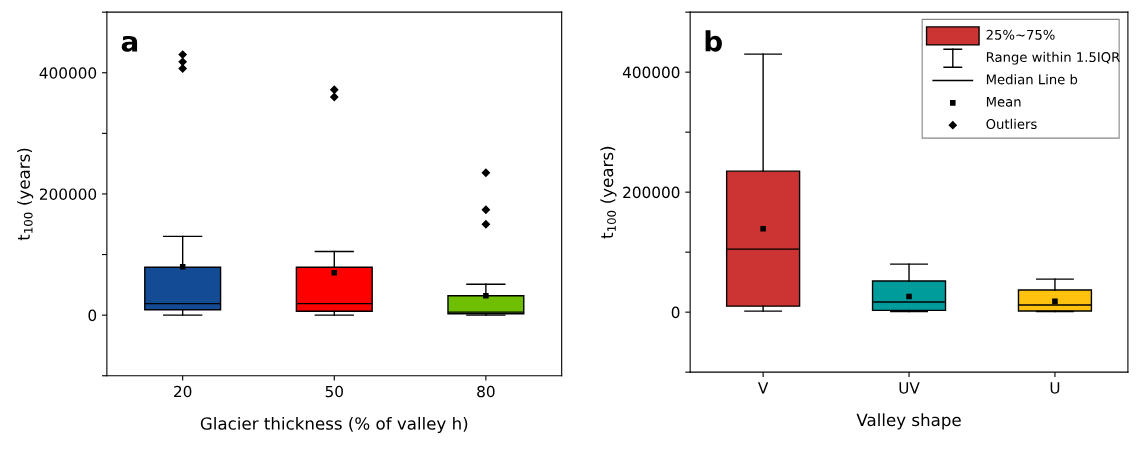 The image size is (1137, 450). What do you see at coordinates (908, 421) in the screenshot?
I see `x-axis-title: Valley shape` at bounding box center [908, 421].